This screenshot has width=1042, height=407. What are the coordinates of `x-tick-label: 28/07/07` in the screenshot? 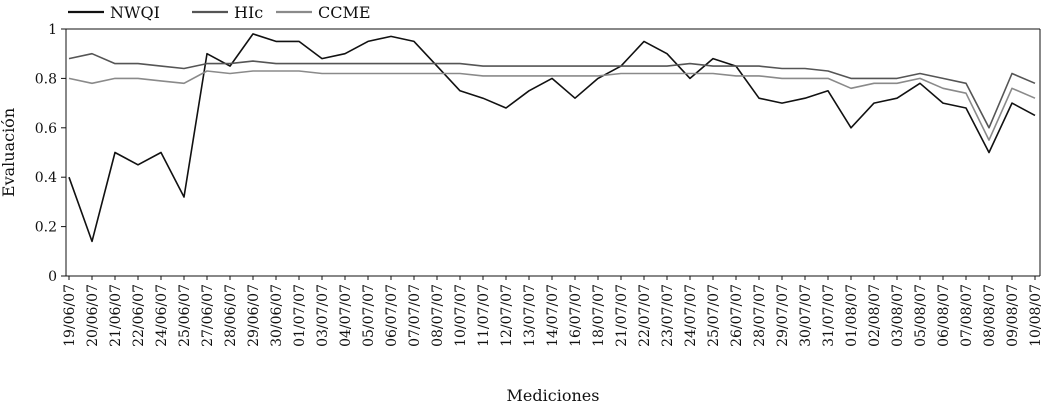 It's located at (760, 315).